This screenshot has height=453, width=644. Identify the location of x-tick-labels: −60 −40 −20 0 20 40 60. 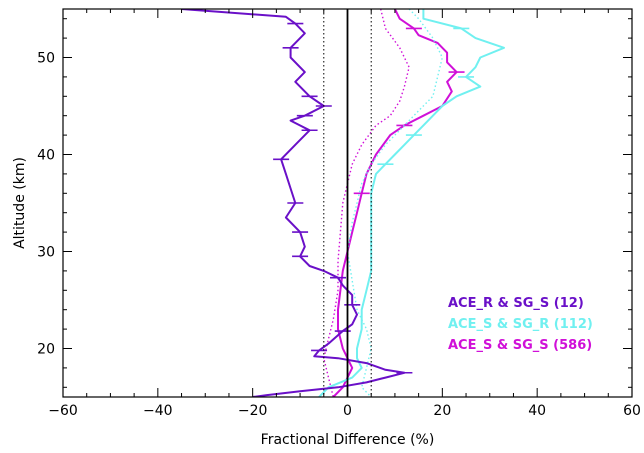
(344, 411).